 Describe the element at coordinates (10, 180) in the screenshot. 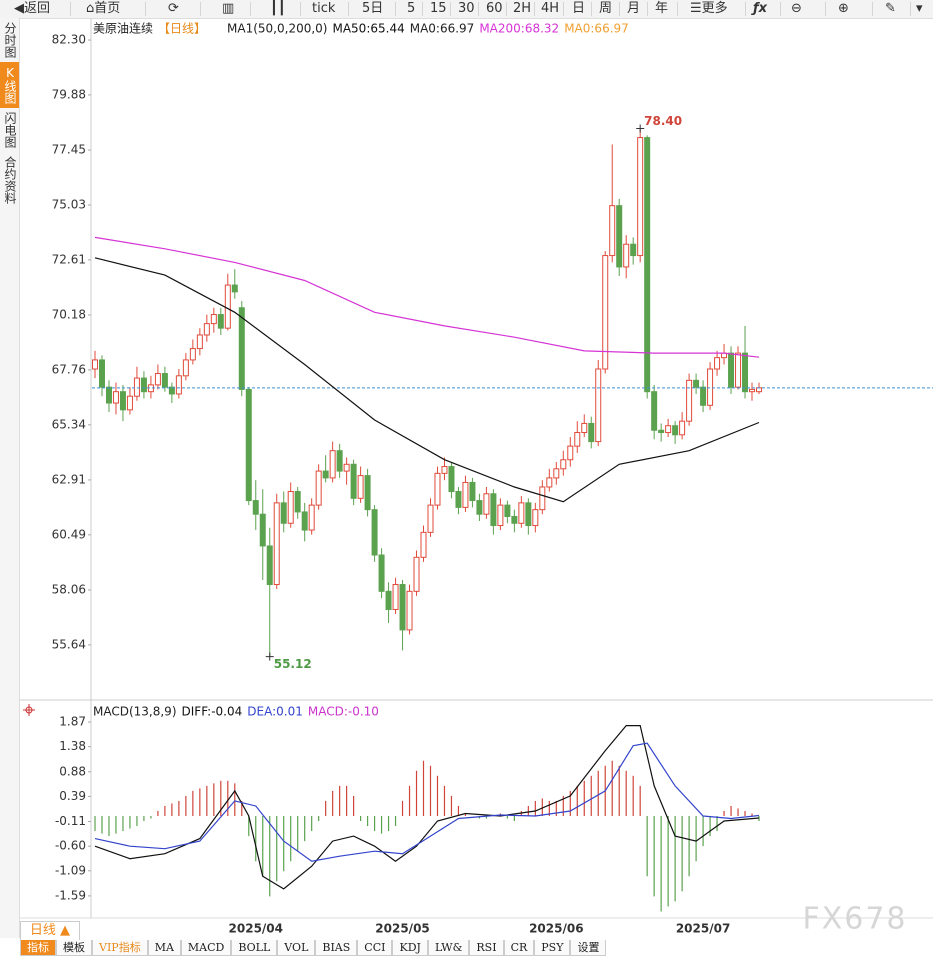

I see `side-tab: 合约资料` at that location.